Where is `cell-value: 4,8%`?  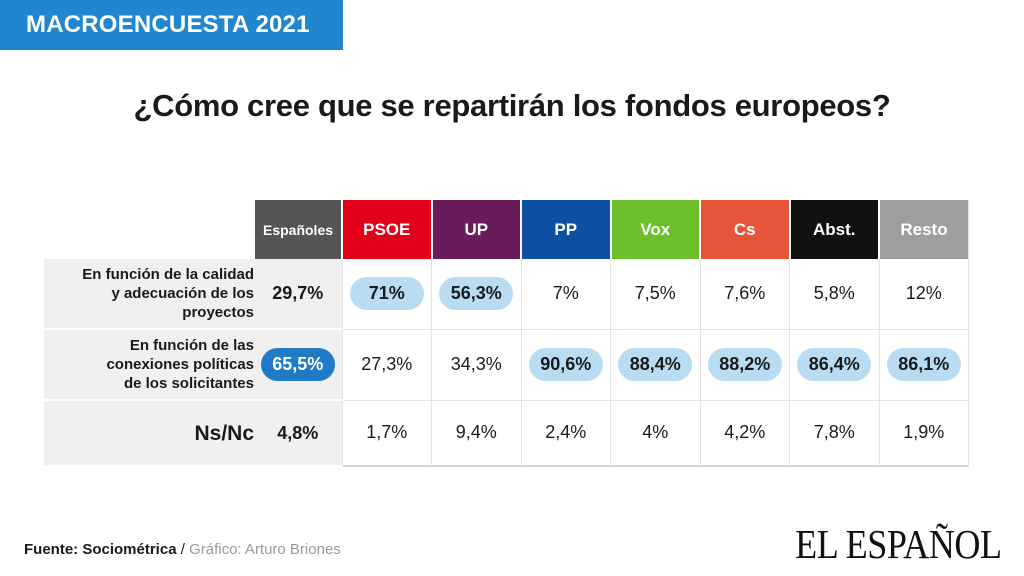
cell-value: 4,8% is located at coordinates (298, 432).